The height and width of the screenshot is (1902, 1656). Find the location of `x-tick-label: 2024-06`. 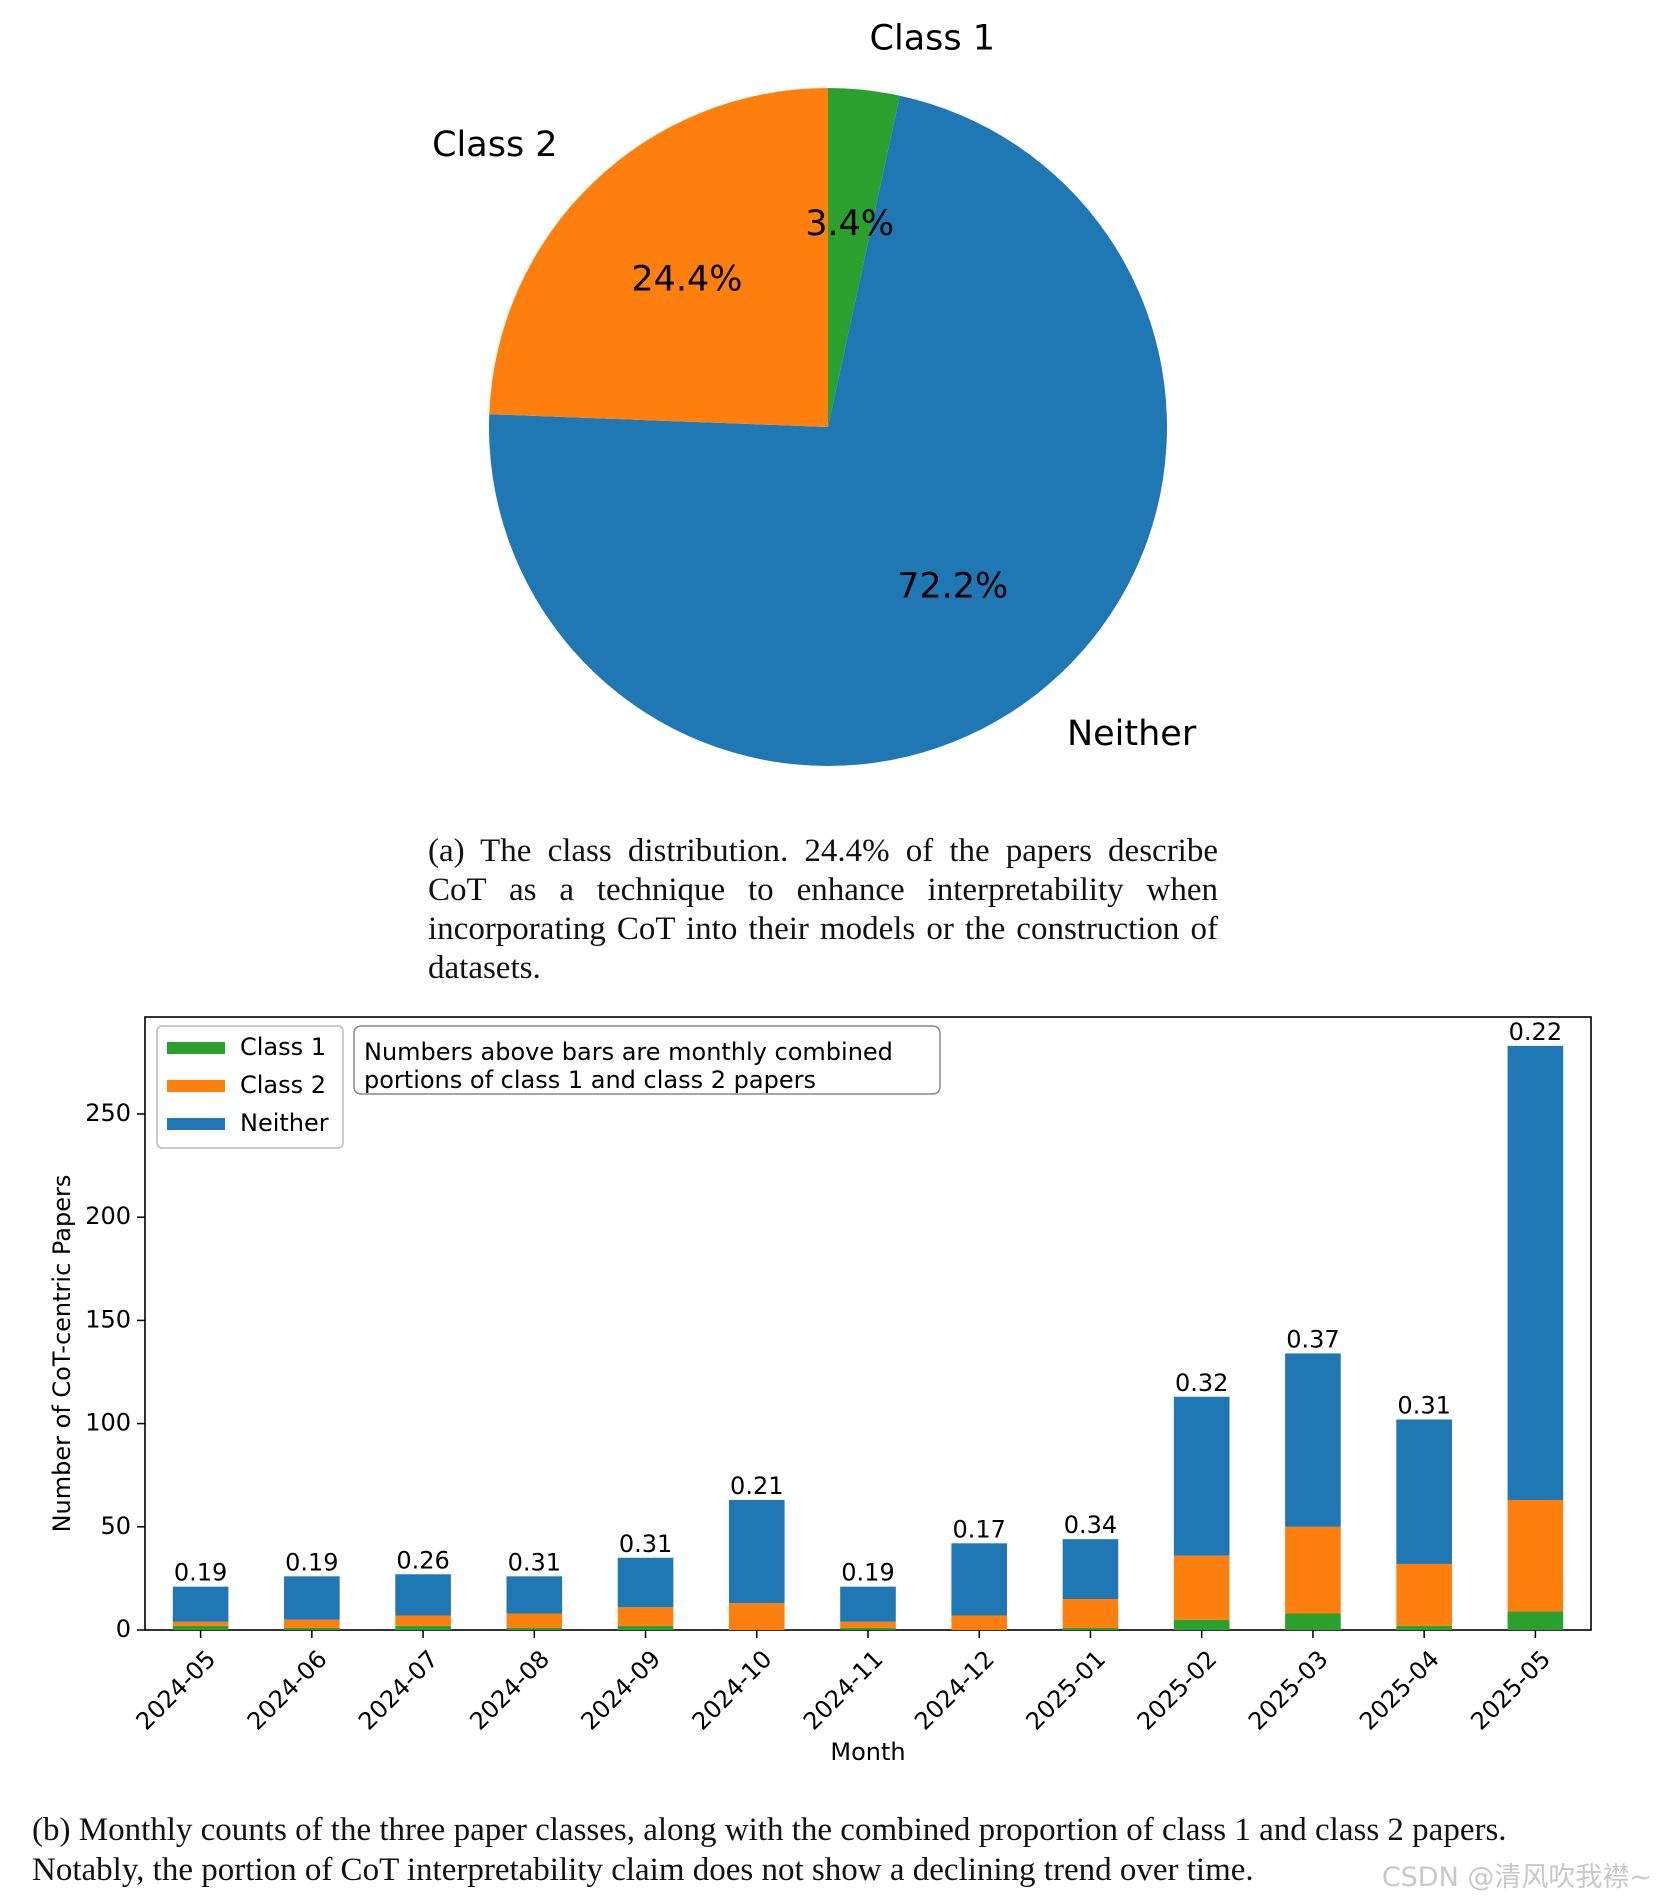

x-tick-label: 2024-06 is located at coordinates (287, 1690).